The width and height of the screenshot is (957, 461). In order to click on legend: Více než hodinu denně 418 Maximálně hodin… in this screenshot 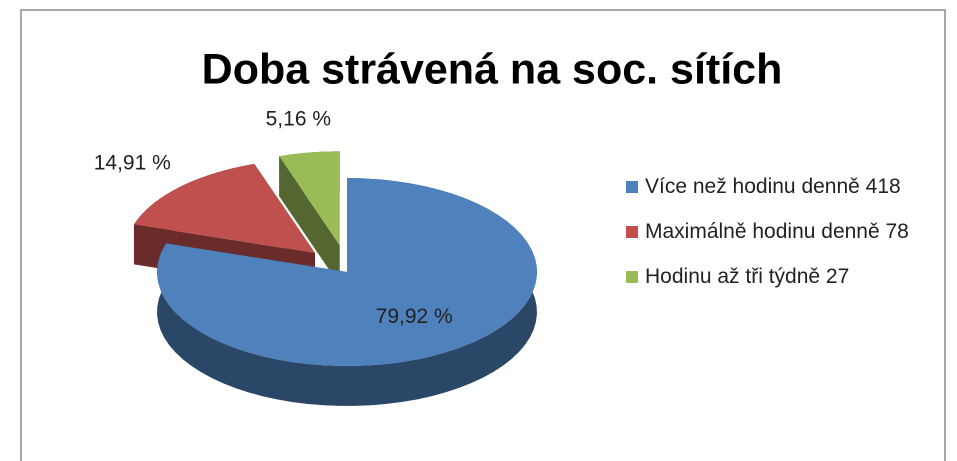, I will do `click(781, 239)`.